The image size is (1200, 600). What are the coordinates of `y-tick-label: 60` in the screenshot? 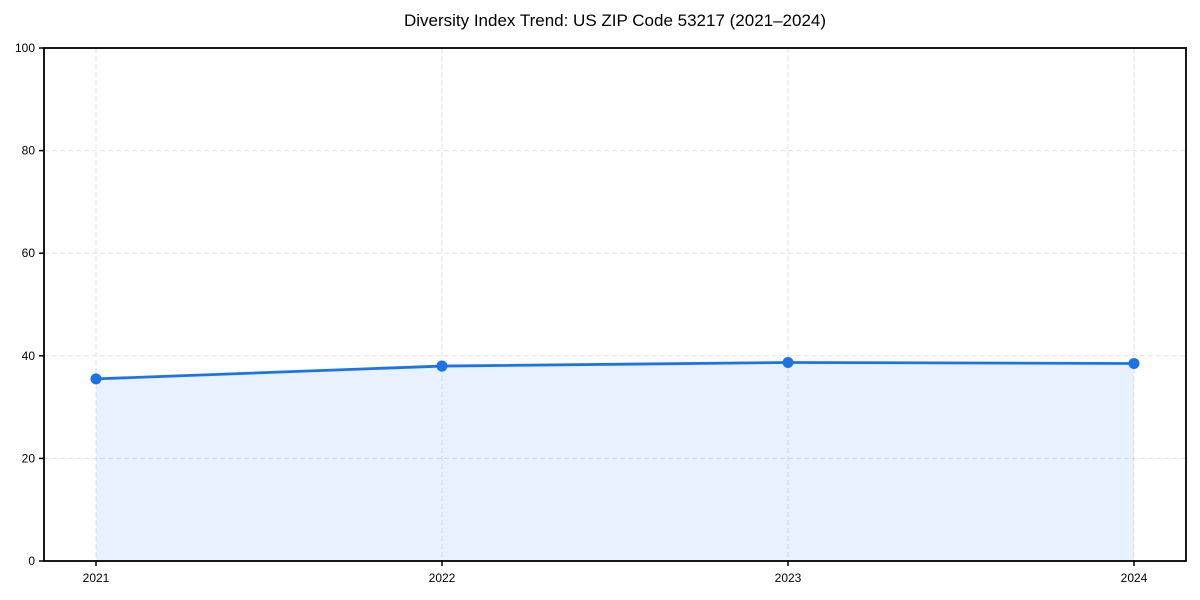 It's located at (29, 253).